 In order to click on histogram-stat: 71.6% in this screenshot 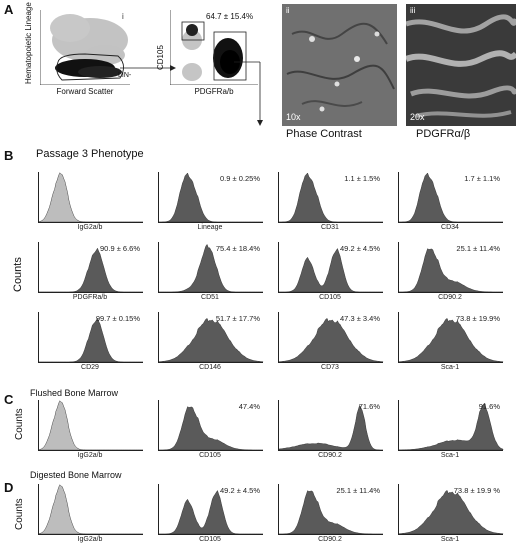, I will do `click(369, 406)`.